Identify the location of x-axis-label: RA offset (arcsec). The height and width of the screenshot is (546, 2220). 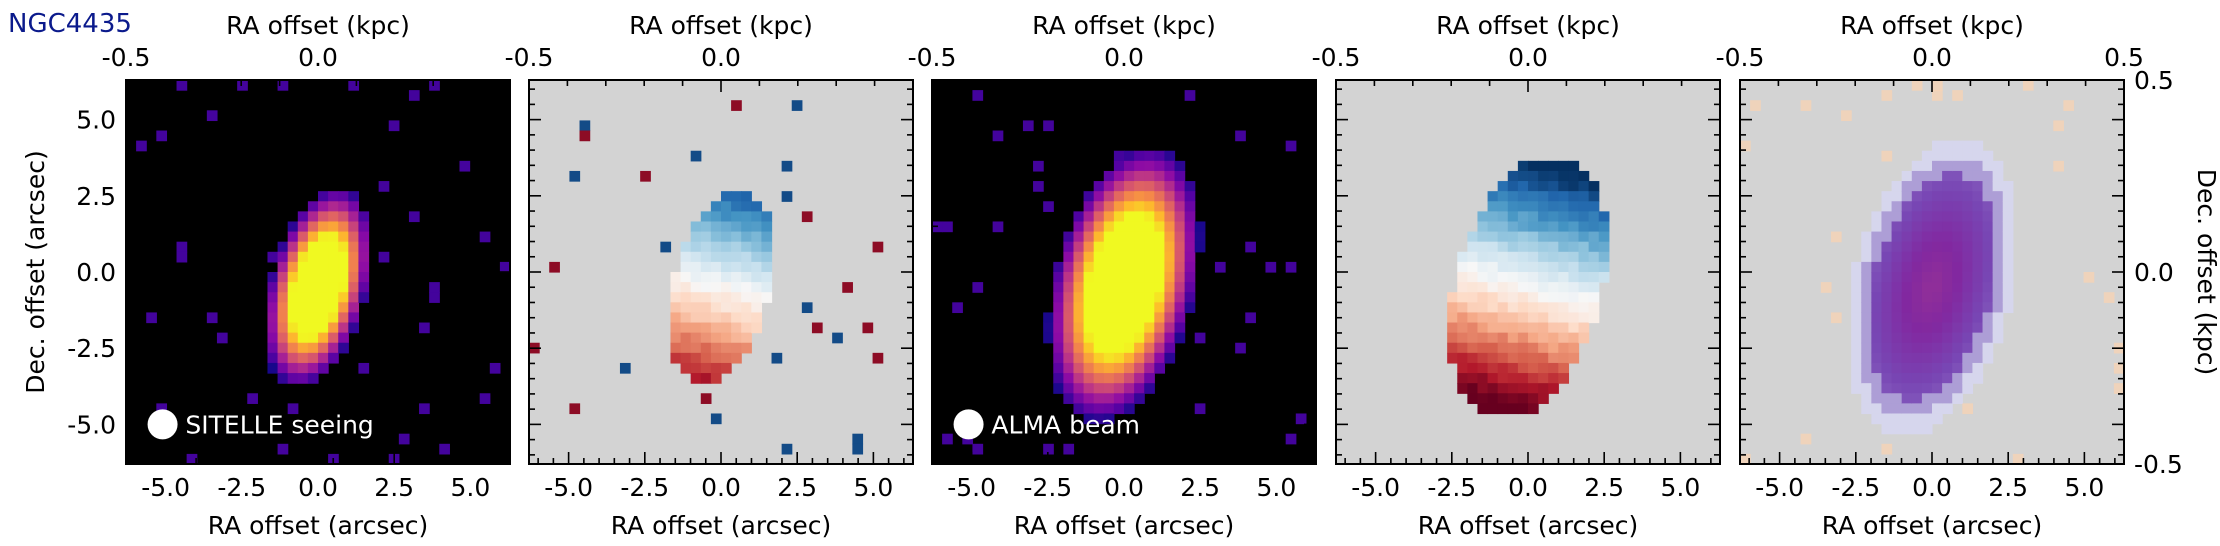
(318, 525).